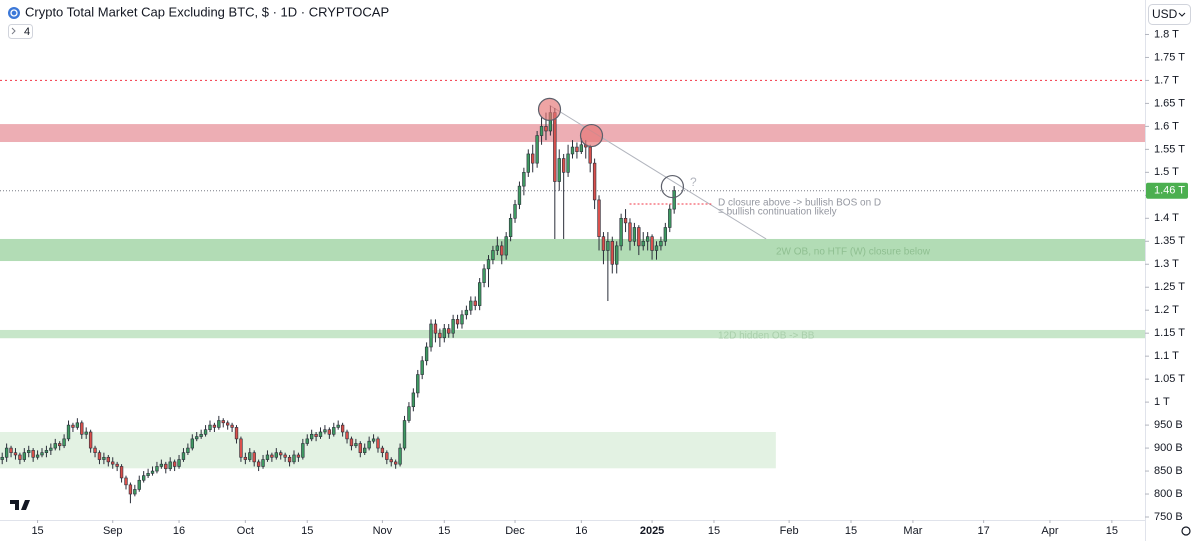 The height and width of the screenshot is (541, 1200). What do you see at coordinates (572, 133) in the screenshot?
I see `zone` at bounding box center [572, 133].